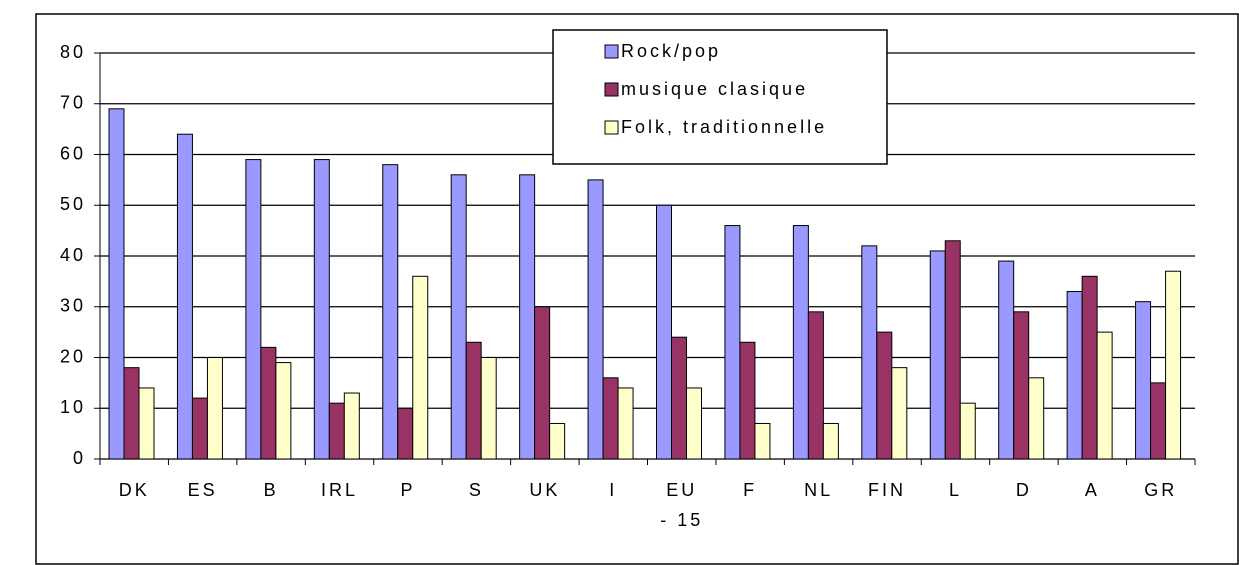 The height and width of the screenshot is (565, 1239). I want to click on y-tick-label: 70, so click(73, 103).